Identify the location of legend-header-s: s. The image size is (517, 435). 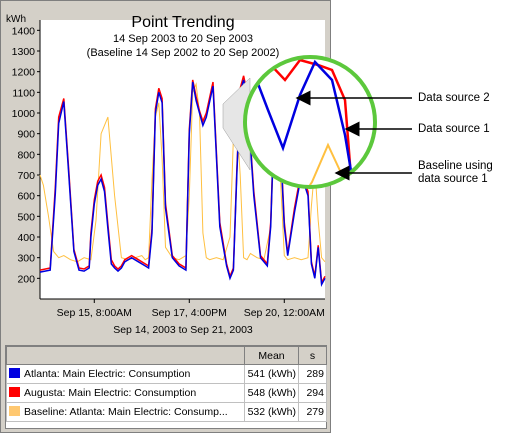
(312, 355).